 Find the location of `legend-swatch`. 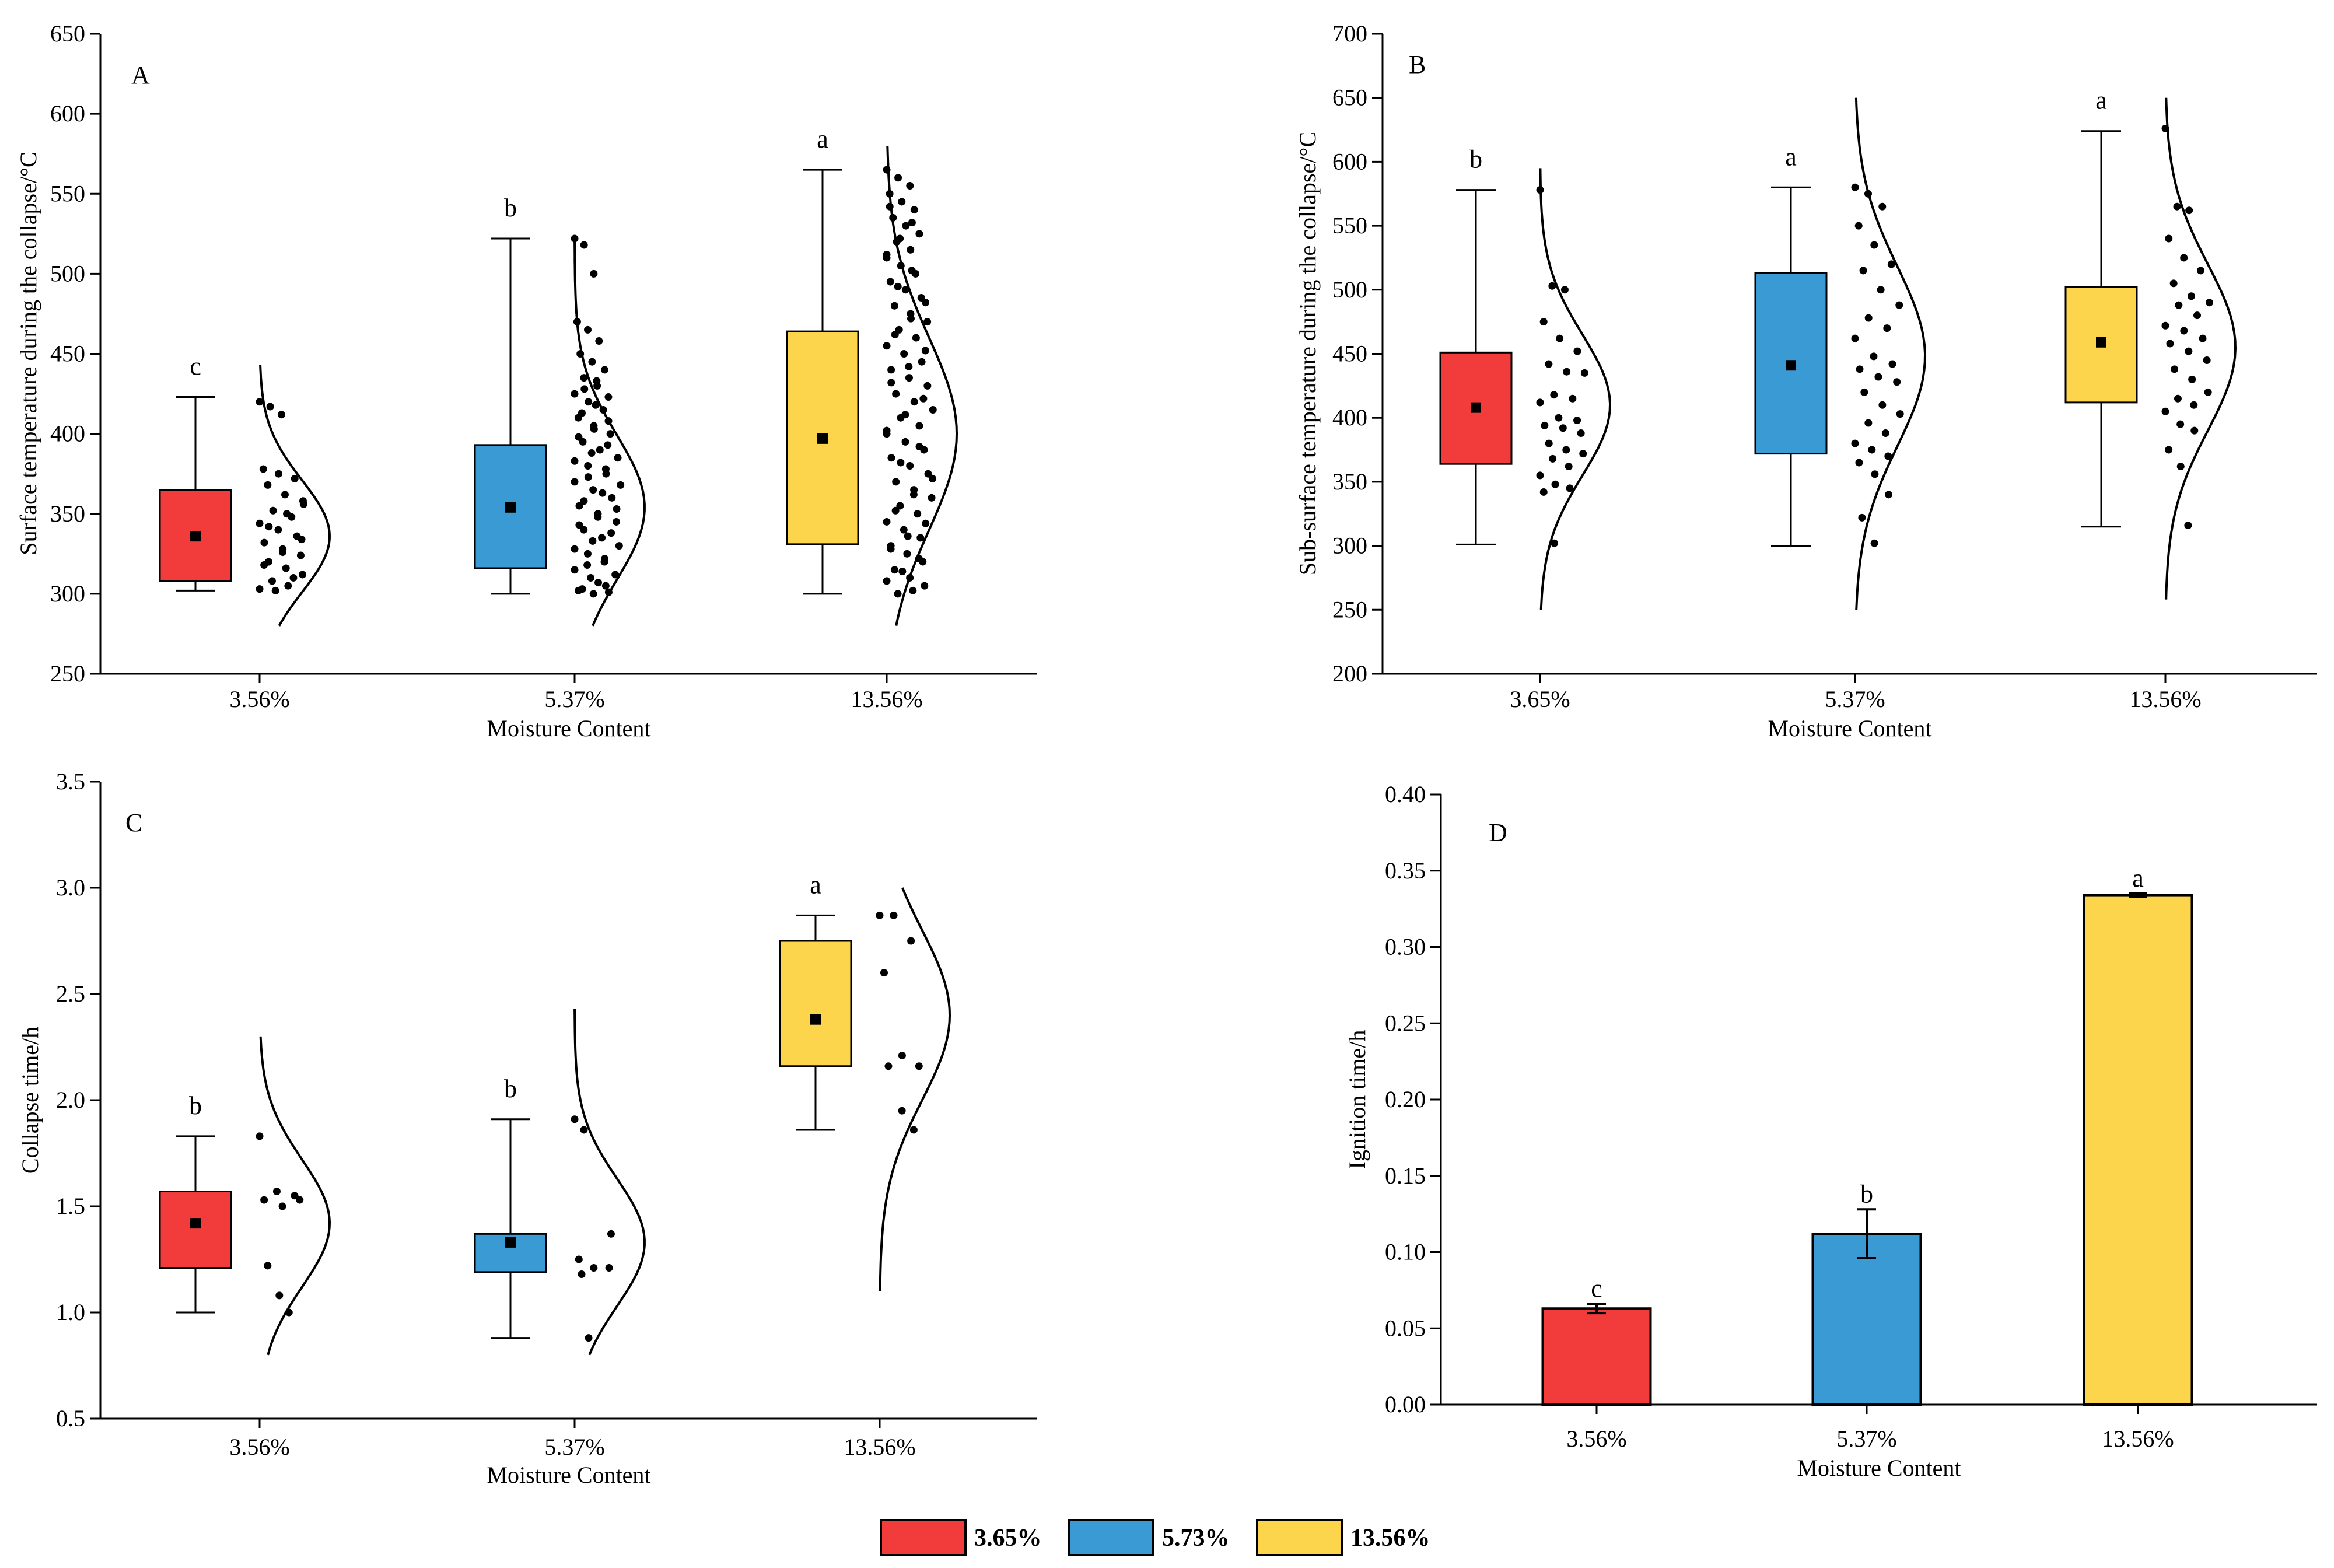

legend-swatch is located at coordinates (1111, 1538).